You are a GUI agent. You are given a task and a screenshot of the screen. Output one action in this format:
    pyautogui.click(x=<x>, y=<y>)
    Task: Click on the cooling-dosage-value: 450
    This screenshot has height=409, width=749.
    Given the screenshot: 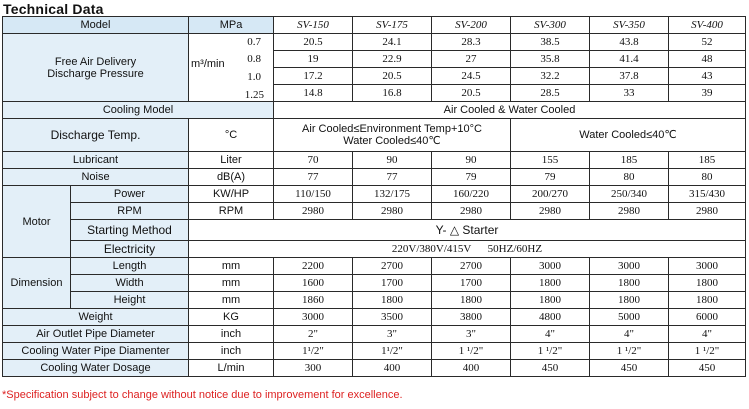 What is the action you would take?
    pyautogui.click(x=550, y=368)
    